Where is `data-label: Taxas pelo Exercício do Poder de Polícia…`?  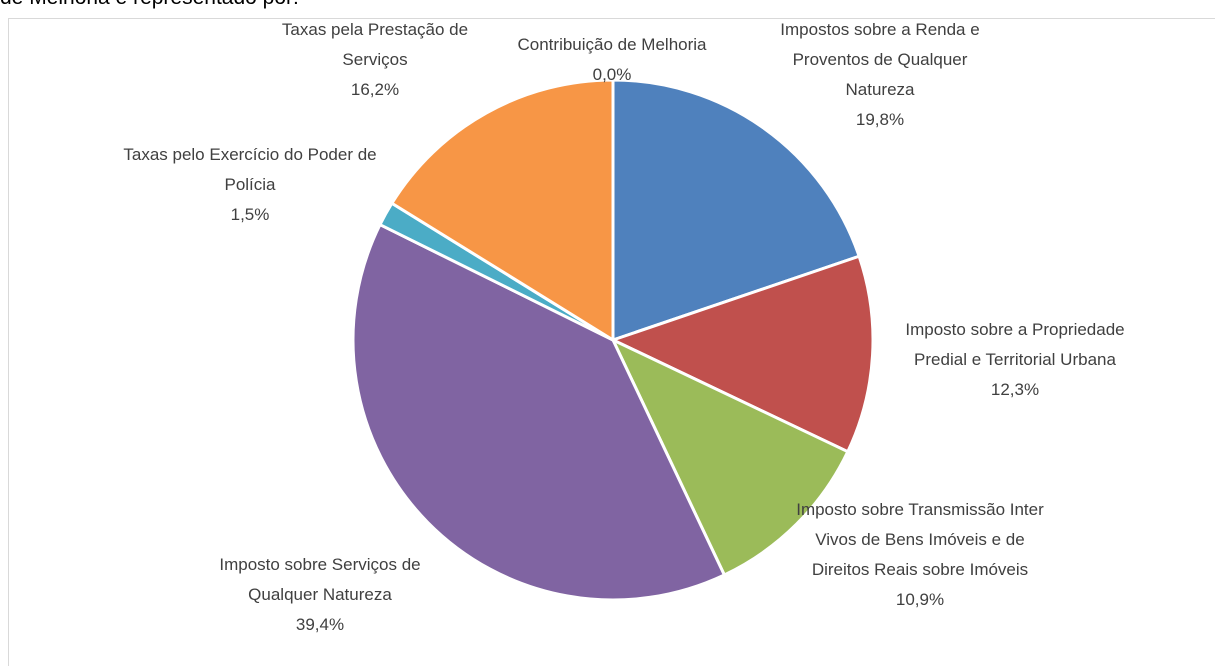 data-label: Taxas pelo Exercício do Poder de Polícia… is located at coordinates (250, 185).